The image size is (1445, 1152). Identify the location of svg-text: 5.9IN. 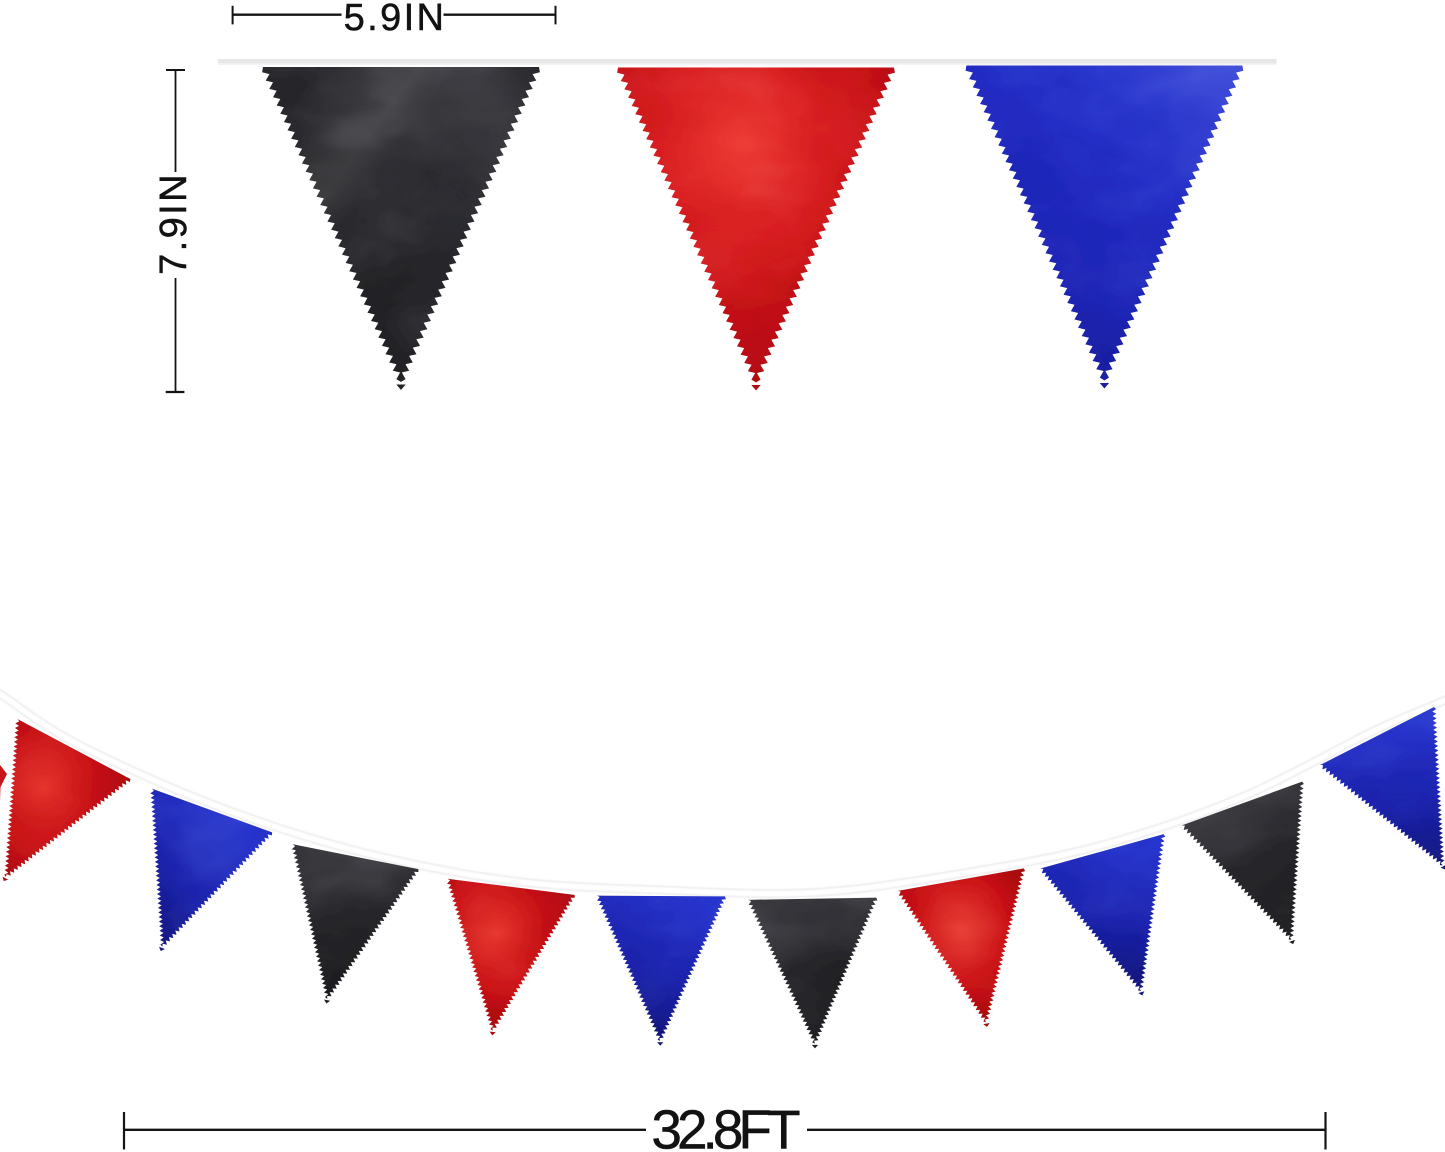
(395, 19).